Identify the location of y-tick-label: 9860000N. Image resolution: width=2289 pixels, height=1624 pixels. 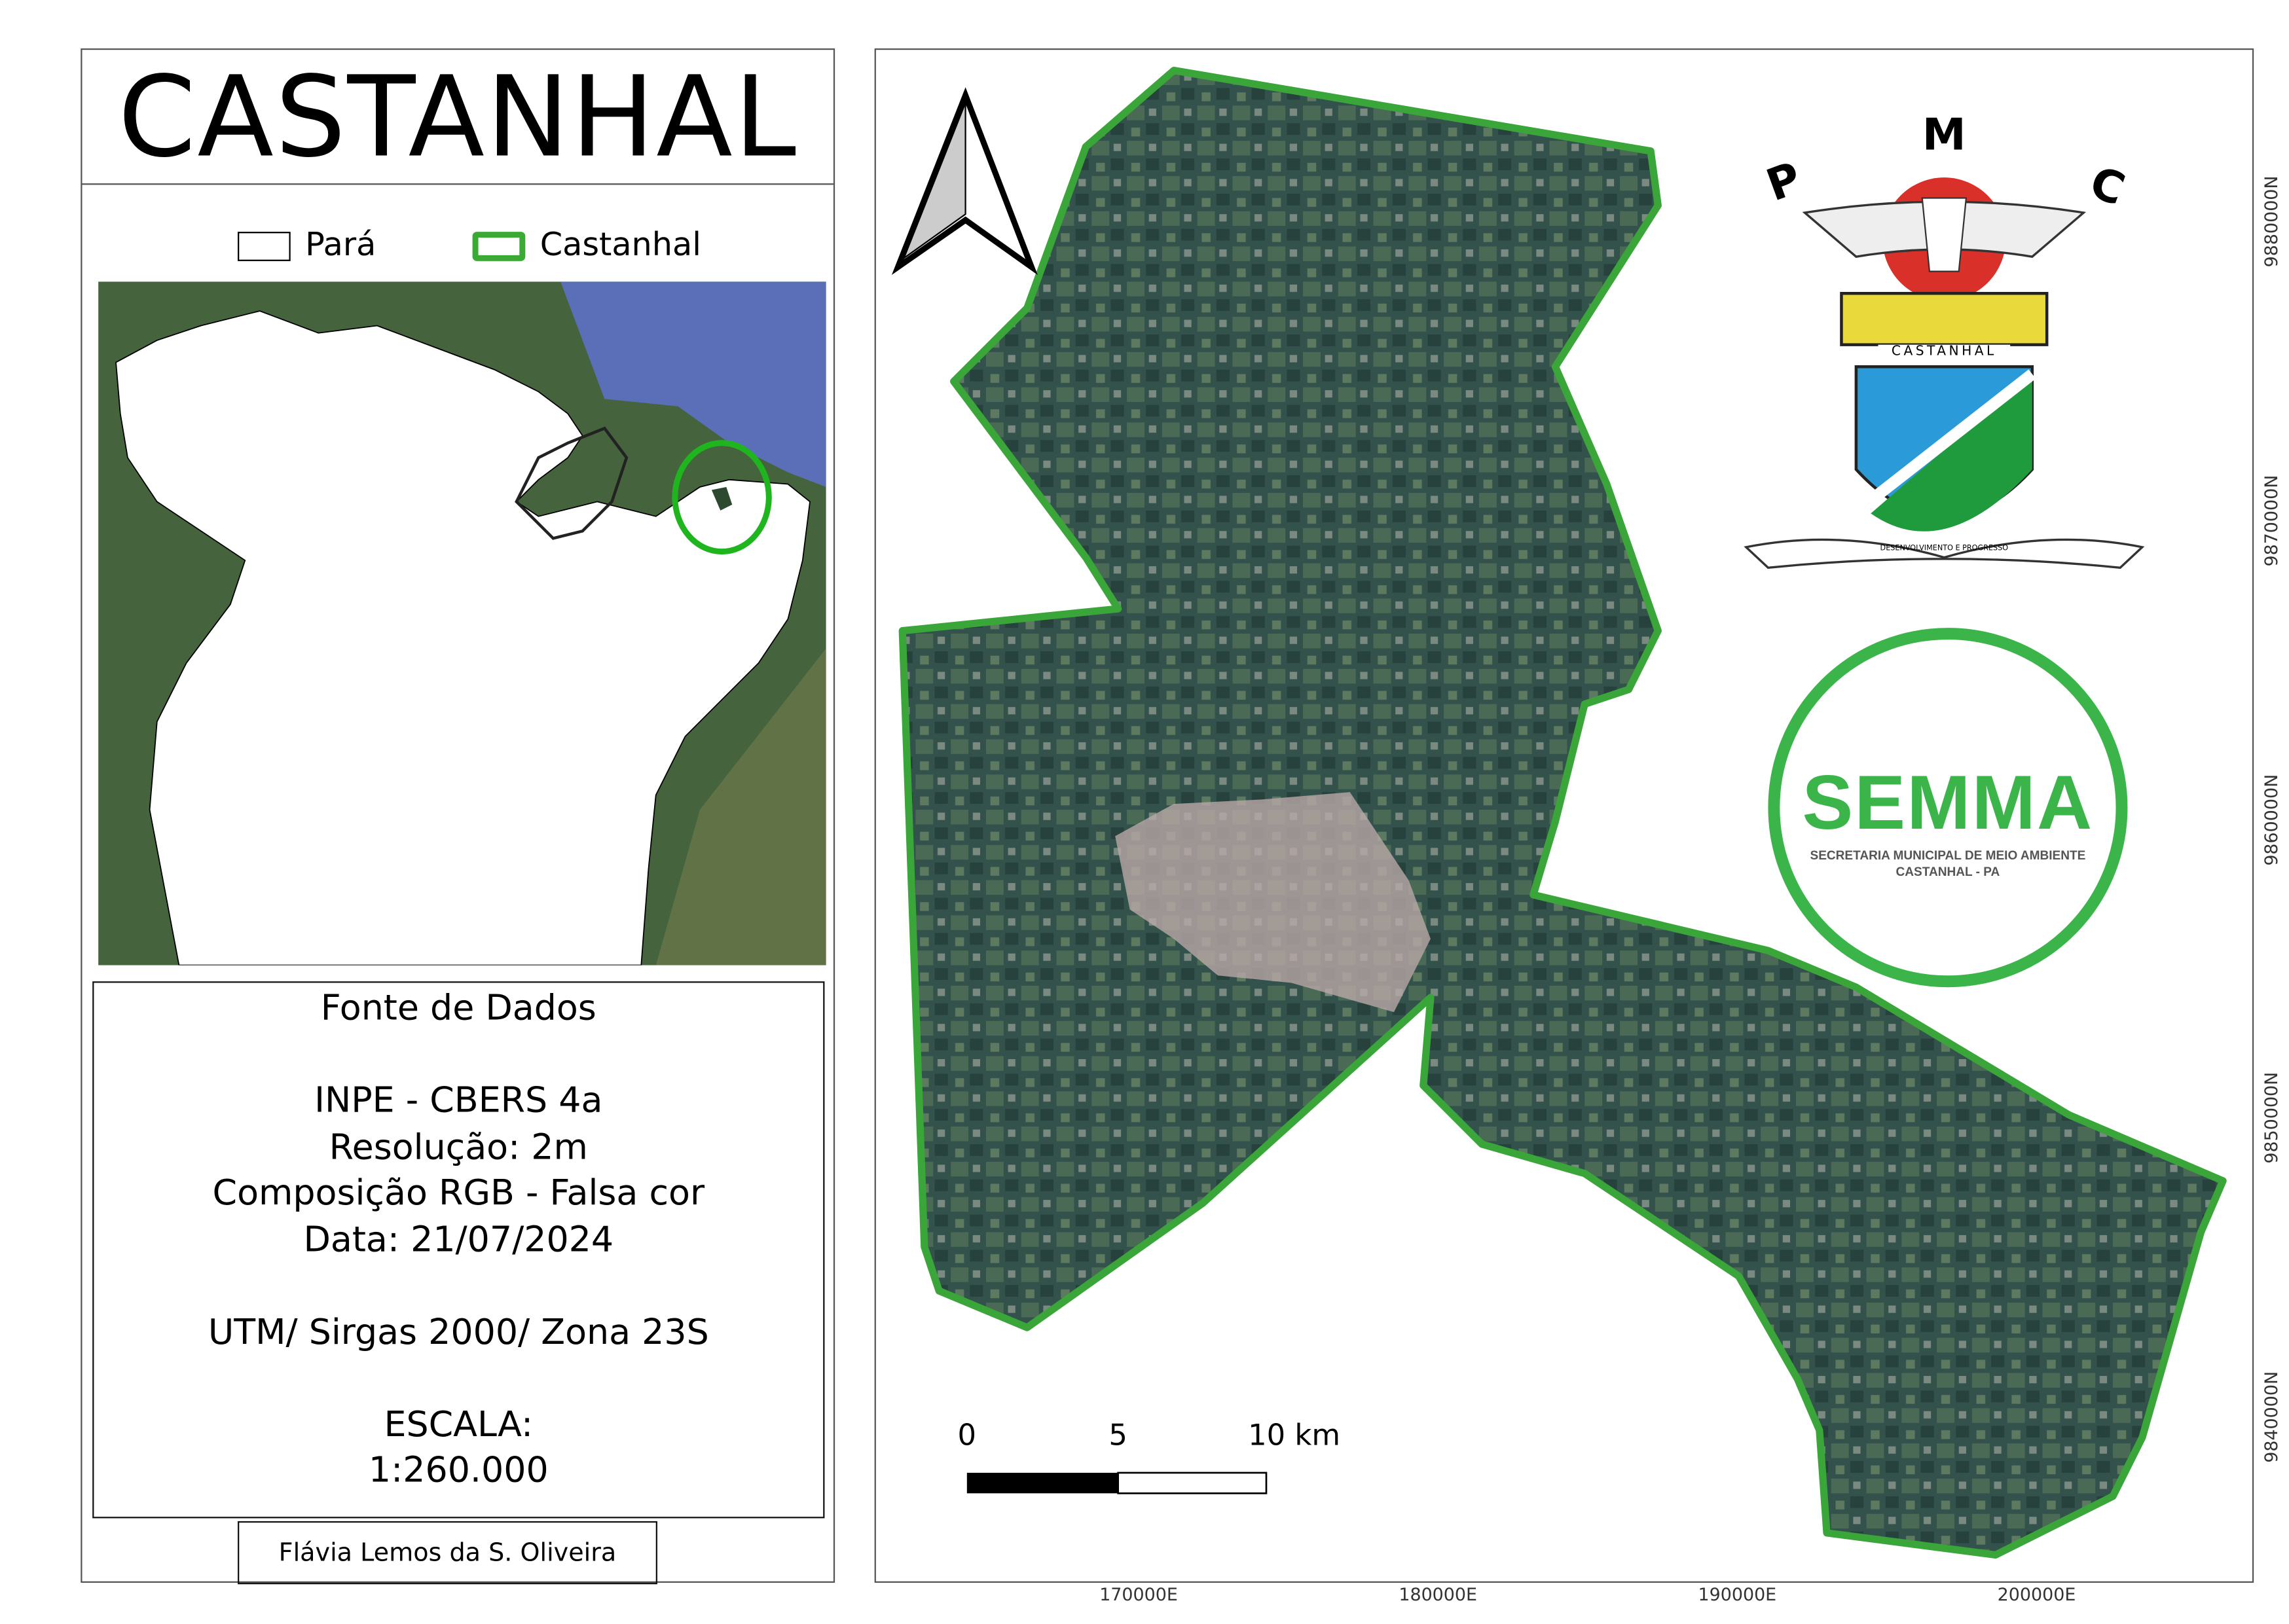
(2271, 820).